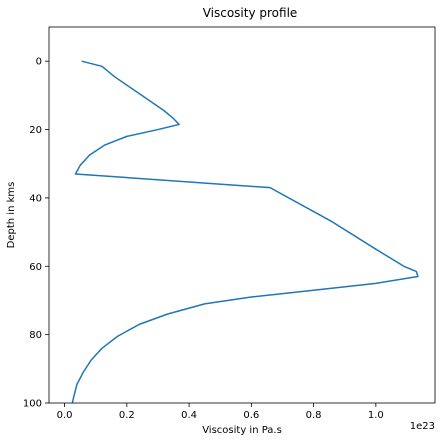 The width and height of the screenshot is (448, 441). What do you see at coordinates (32, 404) in the screenshot?
I see `y-tick-label: 100` at bounding box center [32, 404].